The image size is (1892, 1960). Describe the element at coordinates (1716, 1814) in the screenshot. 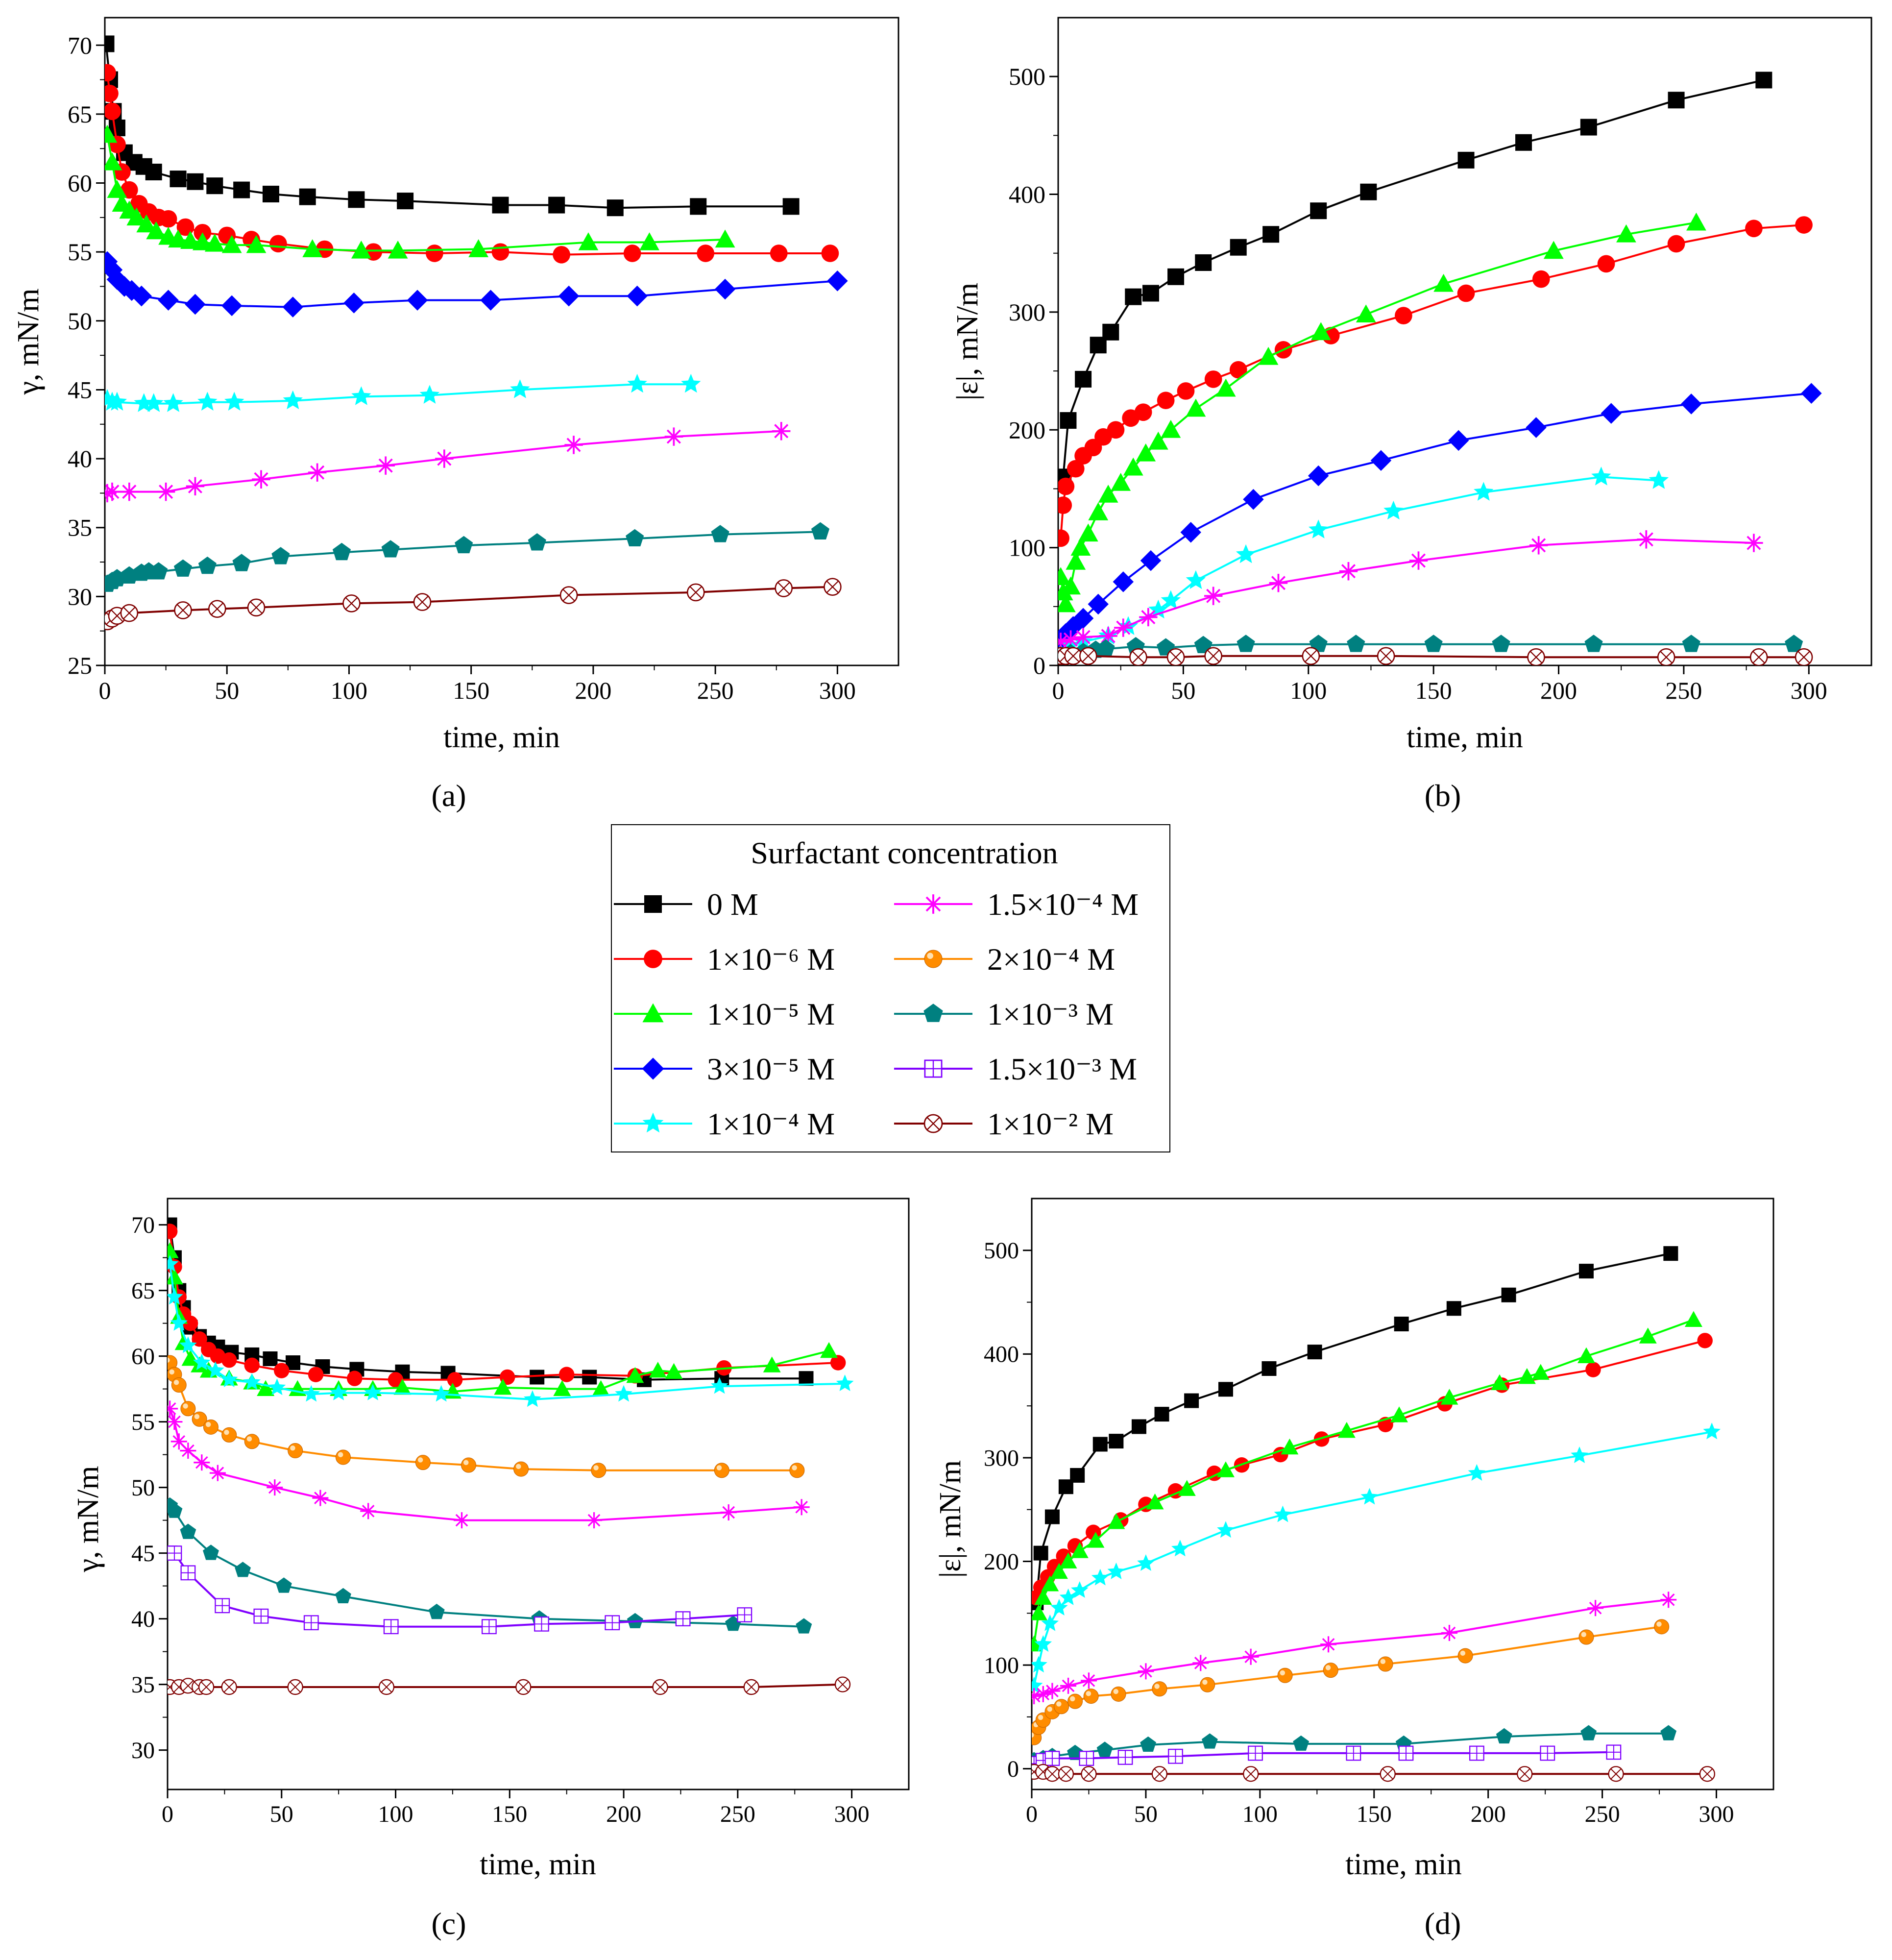

I see `x-tick-label: 300` at that location.